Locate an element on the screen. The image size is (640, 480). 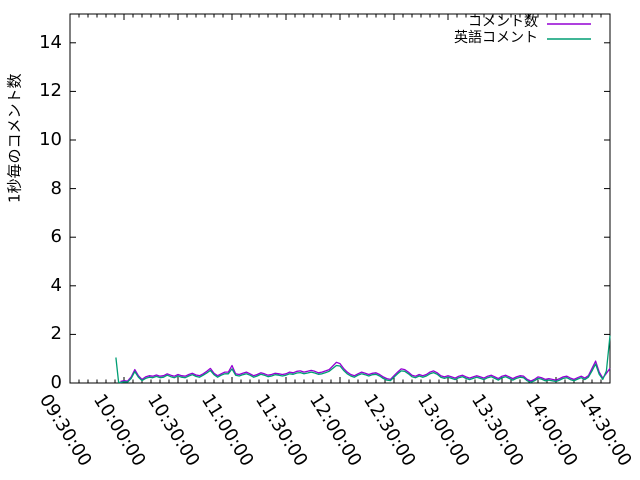
y-tick-label: 14 is located at coordinates (50, 42).